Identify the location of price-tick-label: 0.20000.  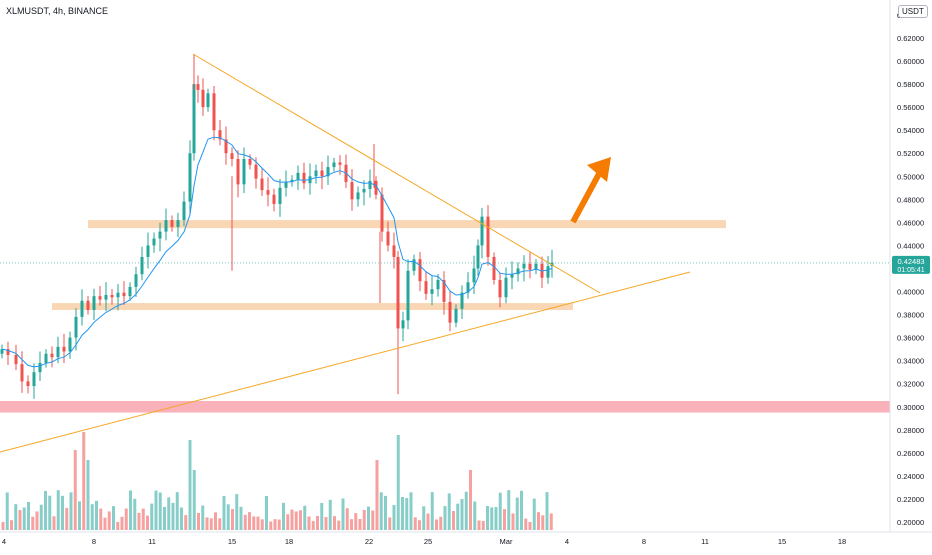
(910, 522).